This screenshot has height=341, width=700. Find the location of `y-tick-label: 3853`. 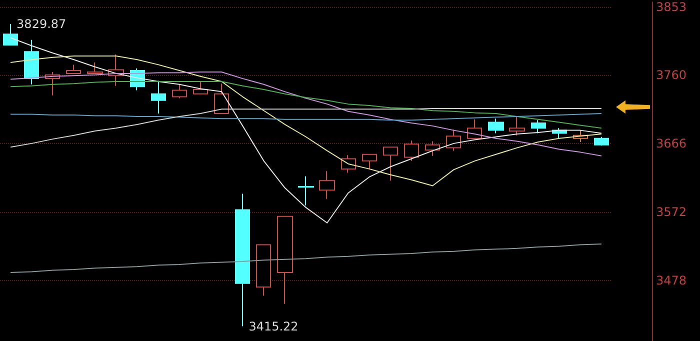

y-tick-label: 3853 is located at coordinates (671, 7).